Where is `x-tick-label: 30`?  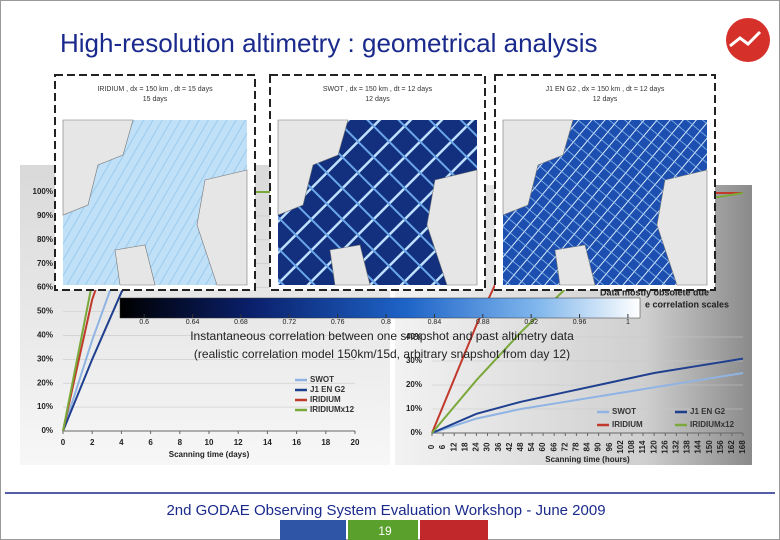
x-tick-label: 30 is located at coordinates (487, 446).